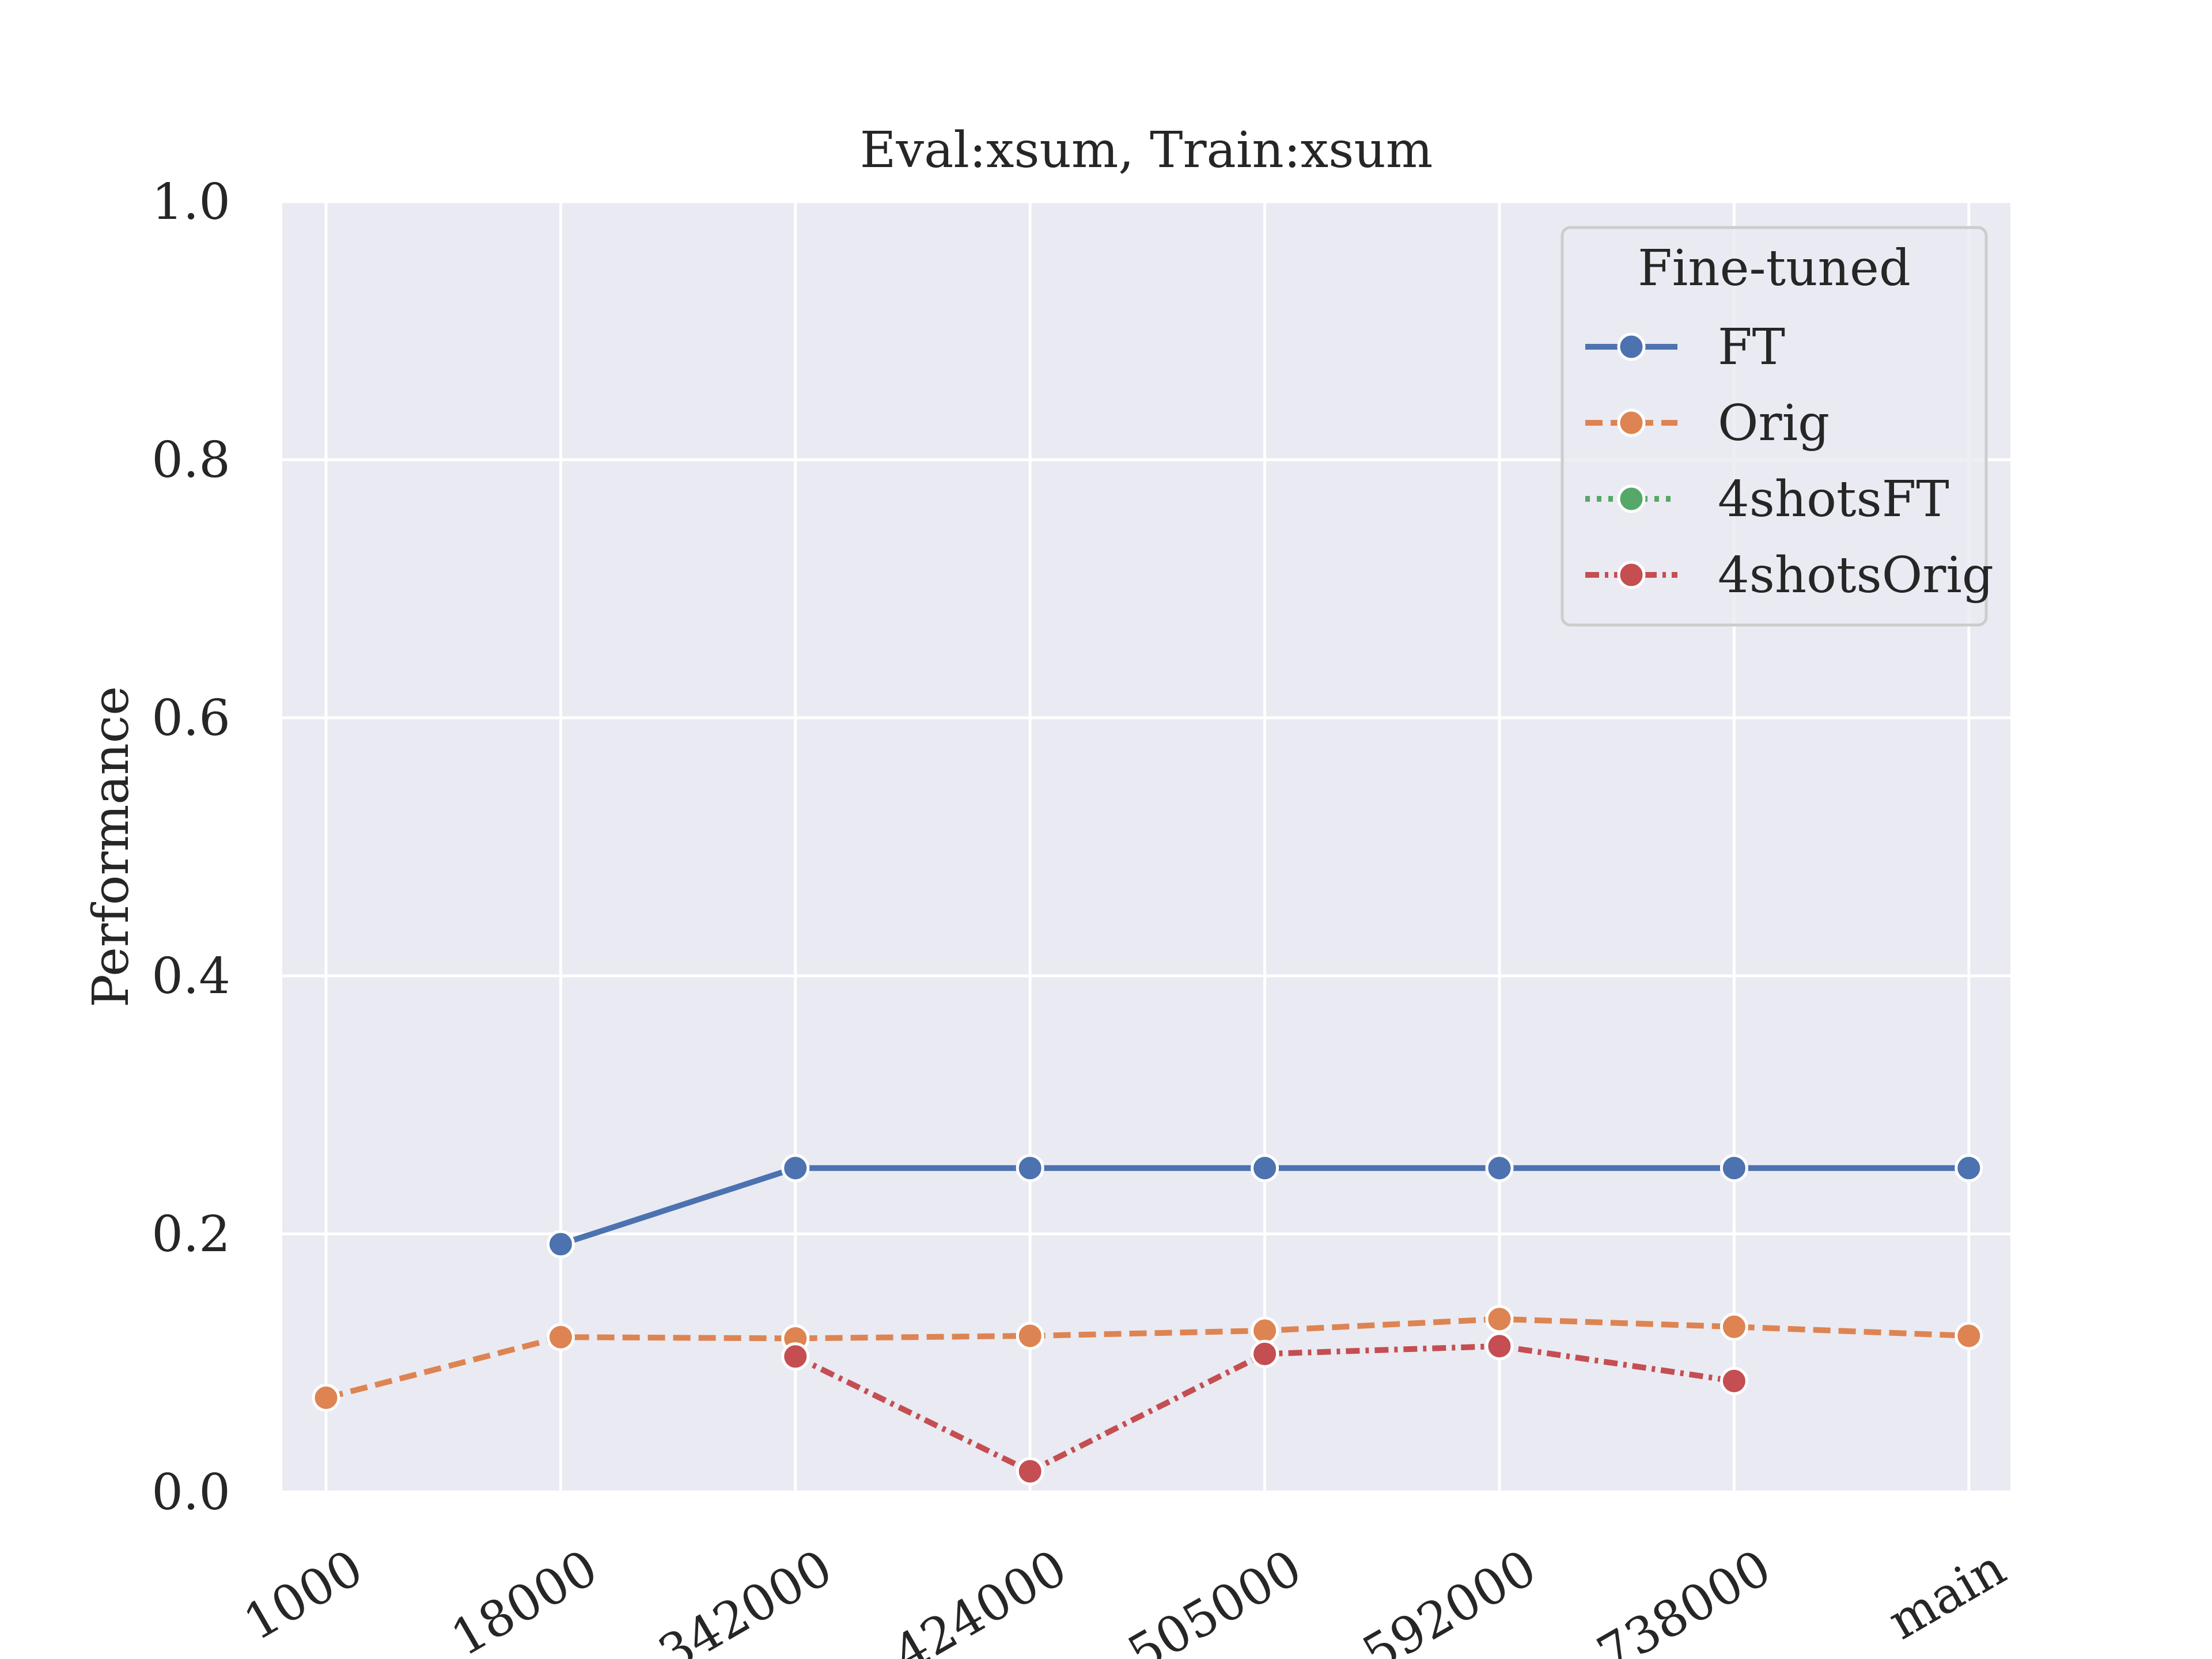 Image resolution: width=2212 pixels, height=1659 pixels. Describe the element at coordinates (1751, 347) in the screenshot. I see `legend-label: FT` at that location.